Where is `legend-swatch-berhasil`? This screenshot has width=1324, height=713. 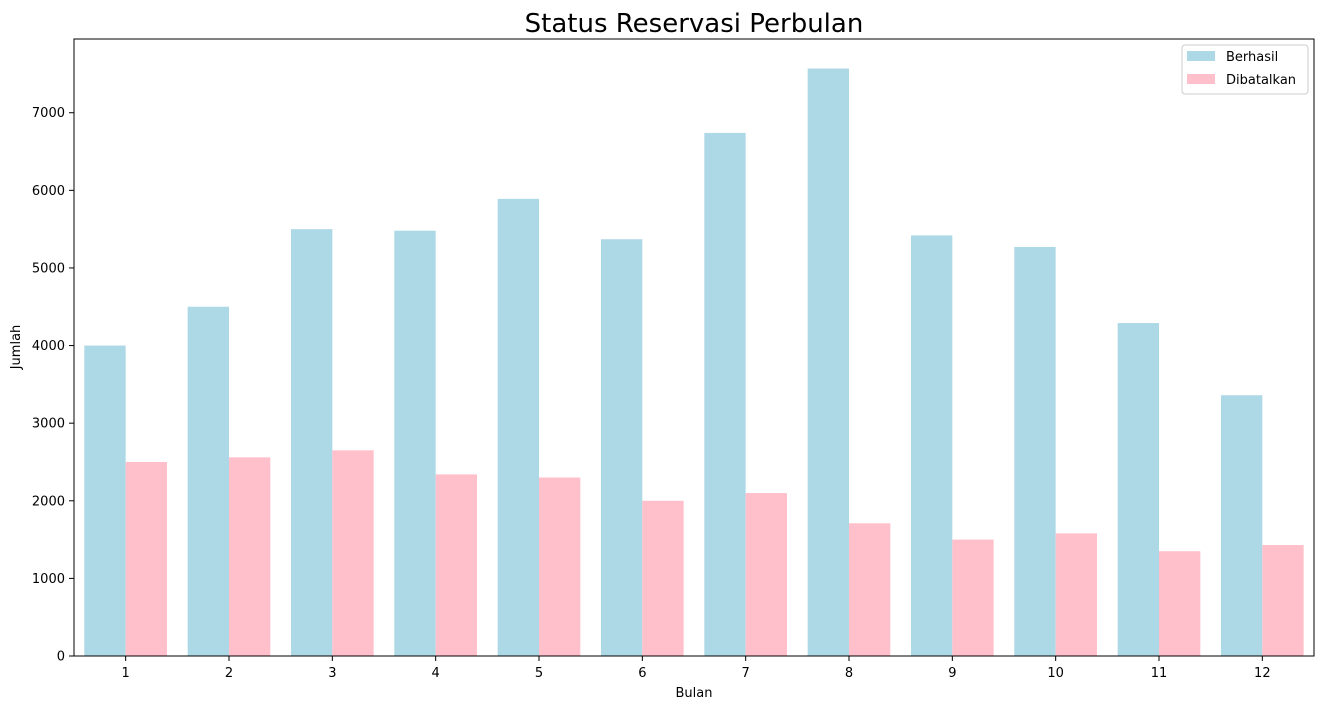
legend-swatch-berhasil is located at coordinates (1201, 56).